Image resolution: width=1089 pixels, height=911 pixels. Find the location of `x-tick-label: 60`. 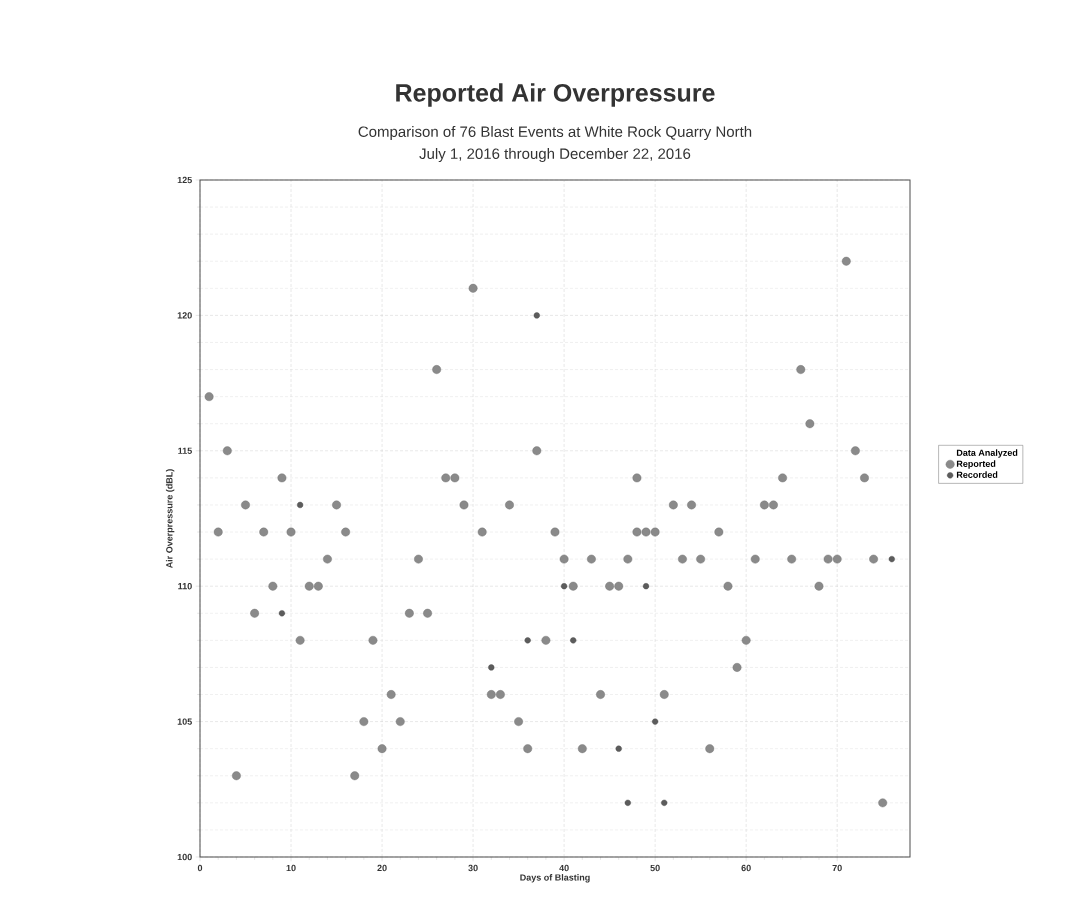

x-tick-label: 60 is located at coordinates (746, 868).